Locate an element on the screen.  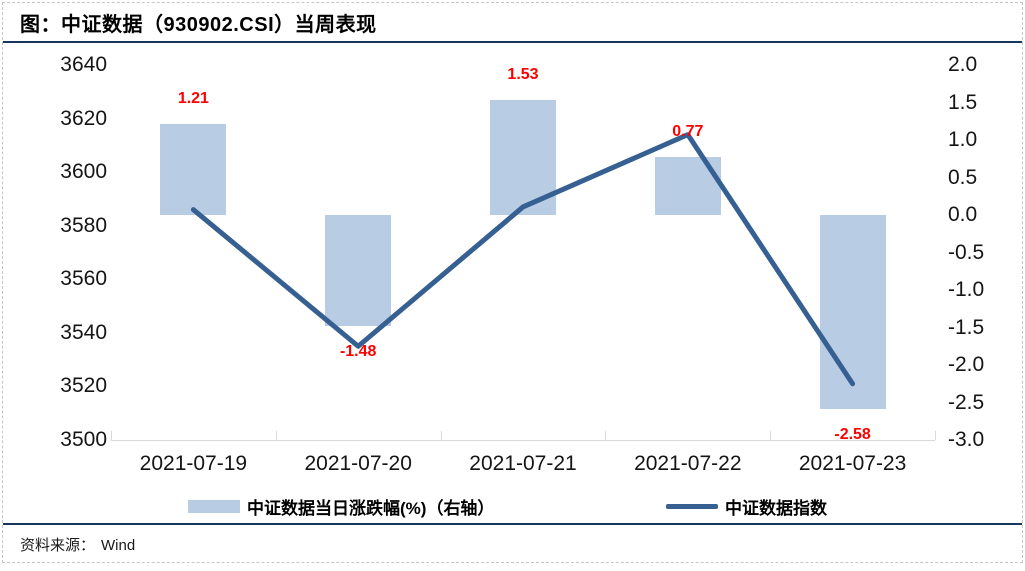
figure-title-row: 图：中证数据（930902.CSI）当周表现 is located at coordinates (512, 22).